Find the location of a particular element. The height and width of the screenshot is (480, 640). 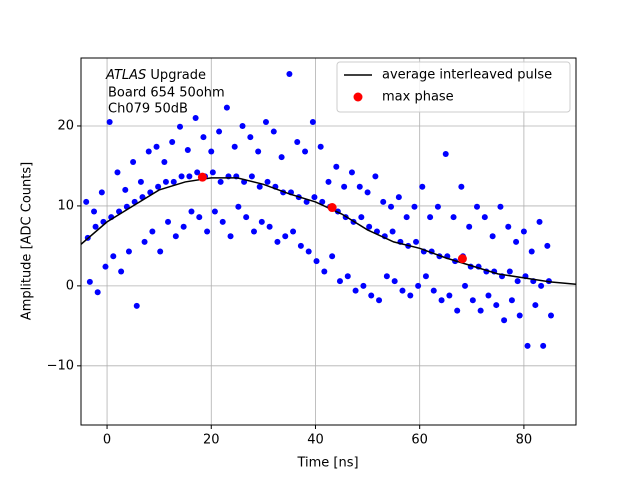

y-tick-label: 10 is located at coordinates (65, 205).